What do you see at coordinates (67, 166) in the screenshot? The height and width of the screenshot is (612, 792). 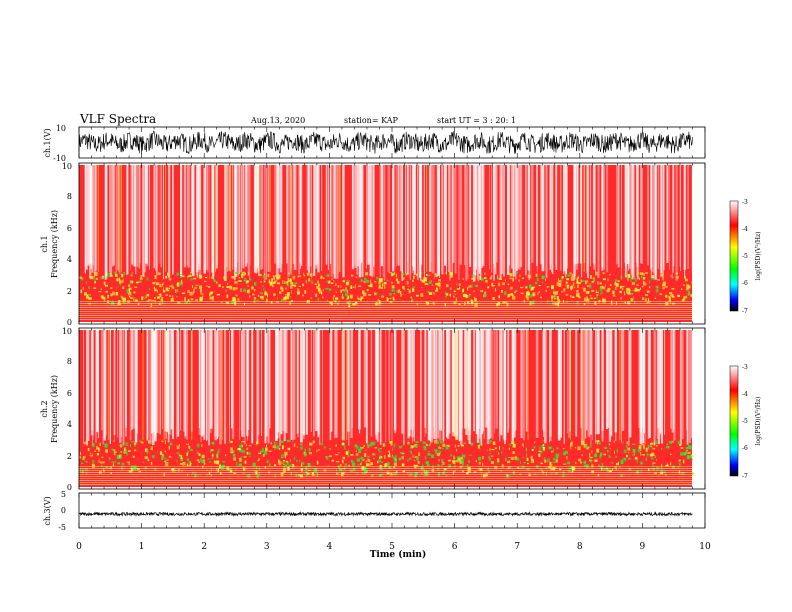 I see `spec1-ytick-10: 10` at bounding box center [67, 166].